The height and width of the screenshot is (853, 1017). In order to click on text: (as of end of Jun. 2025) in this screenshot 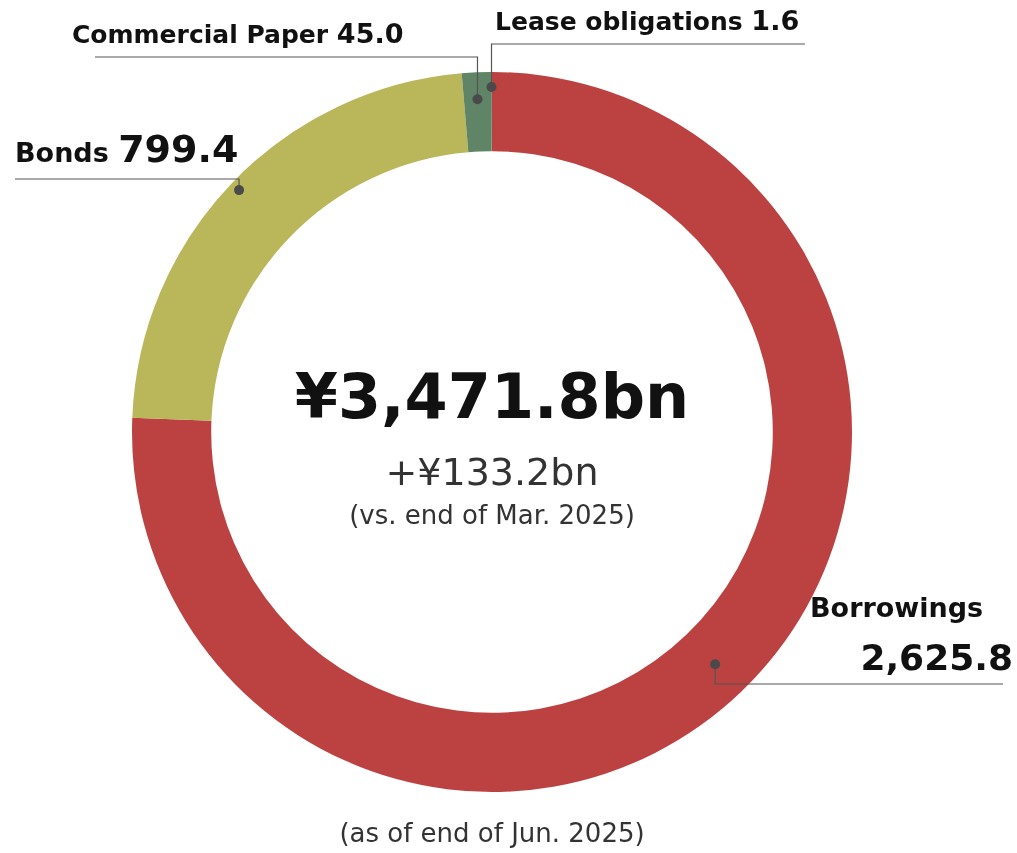, I will do `click(492, 833)`.